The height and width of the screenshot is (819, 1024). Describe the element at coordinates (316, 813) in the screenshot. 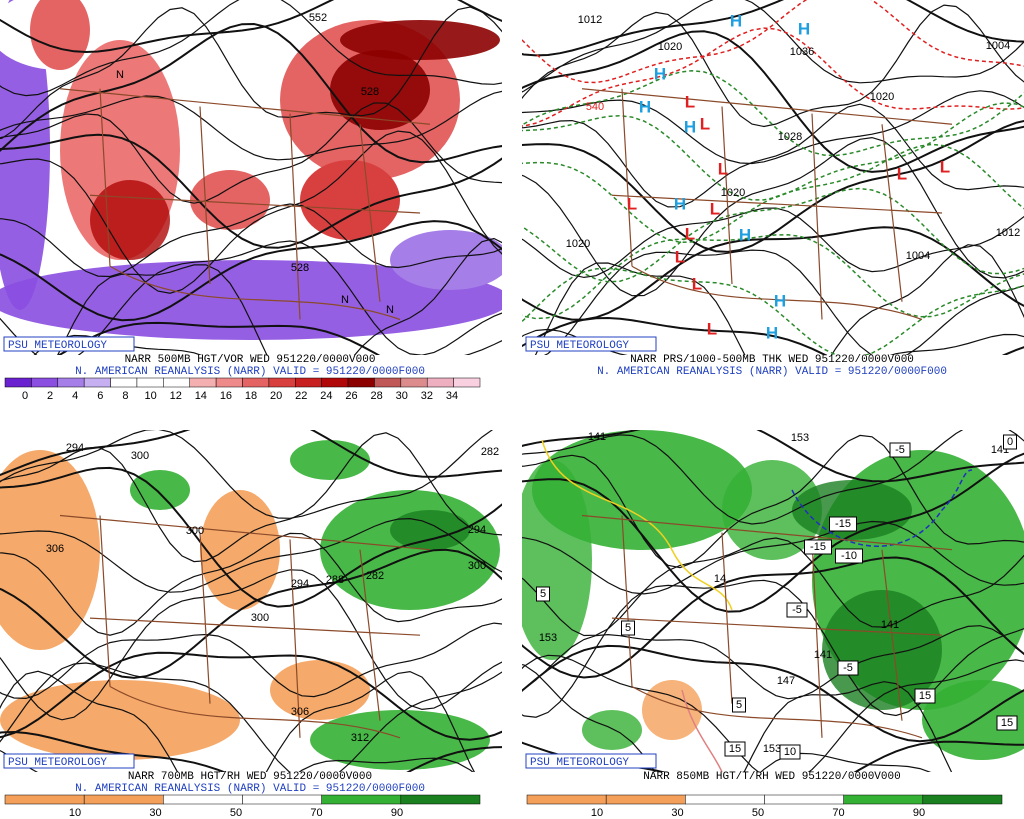

I see `colorbar-tick-label: 70` at that location.